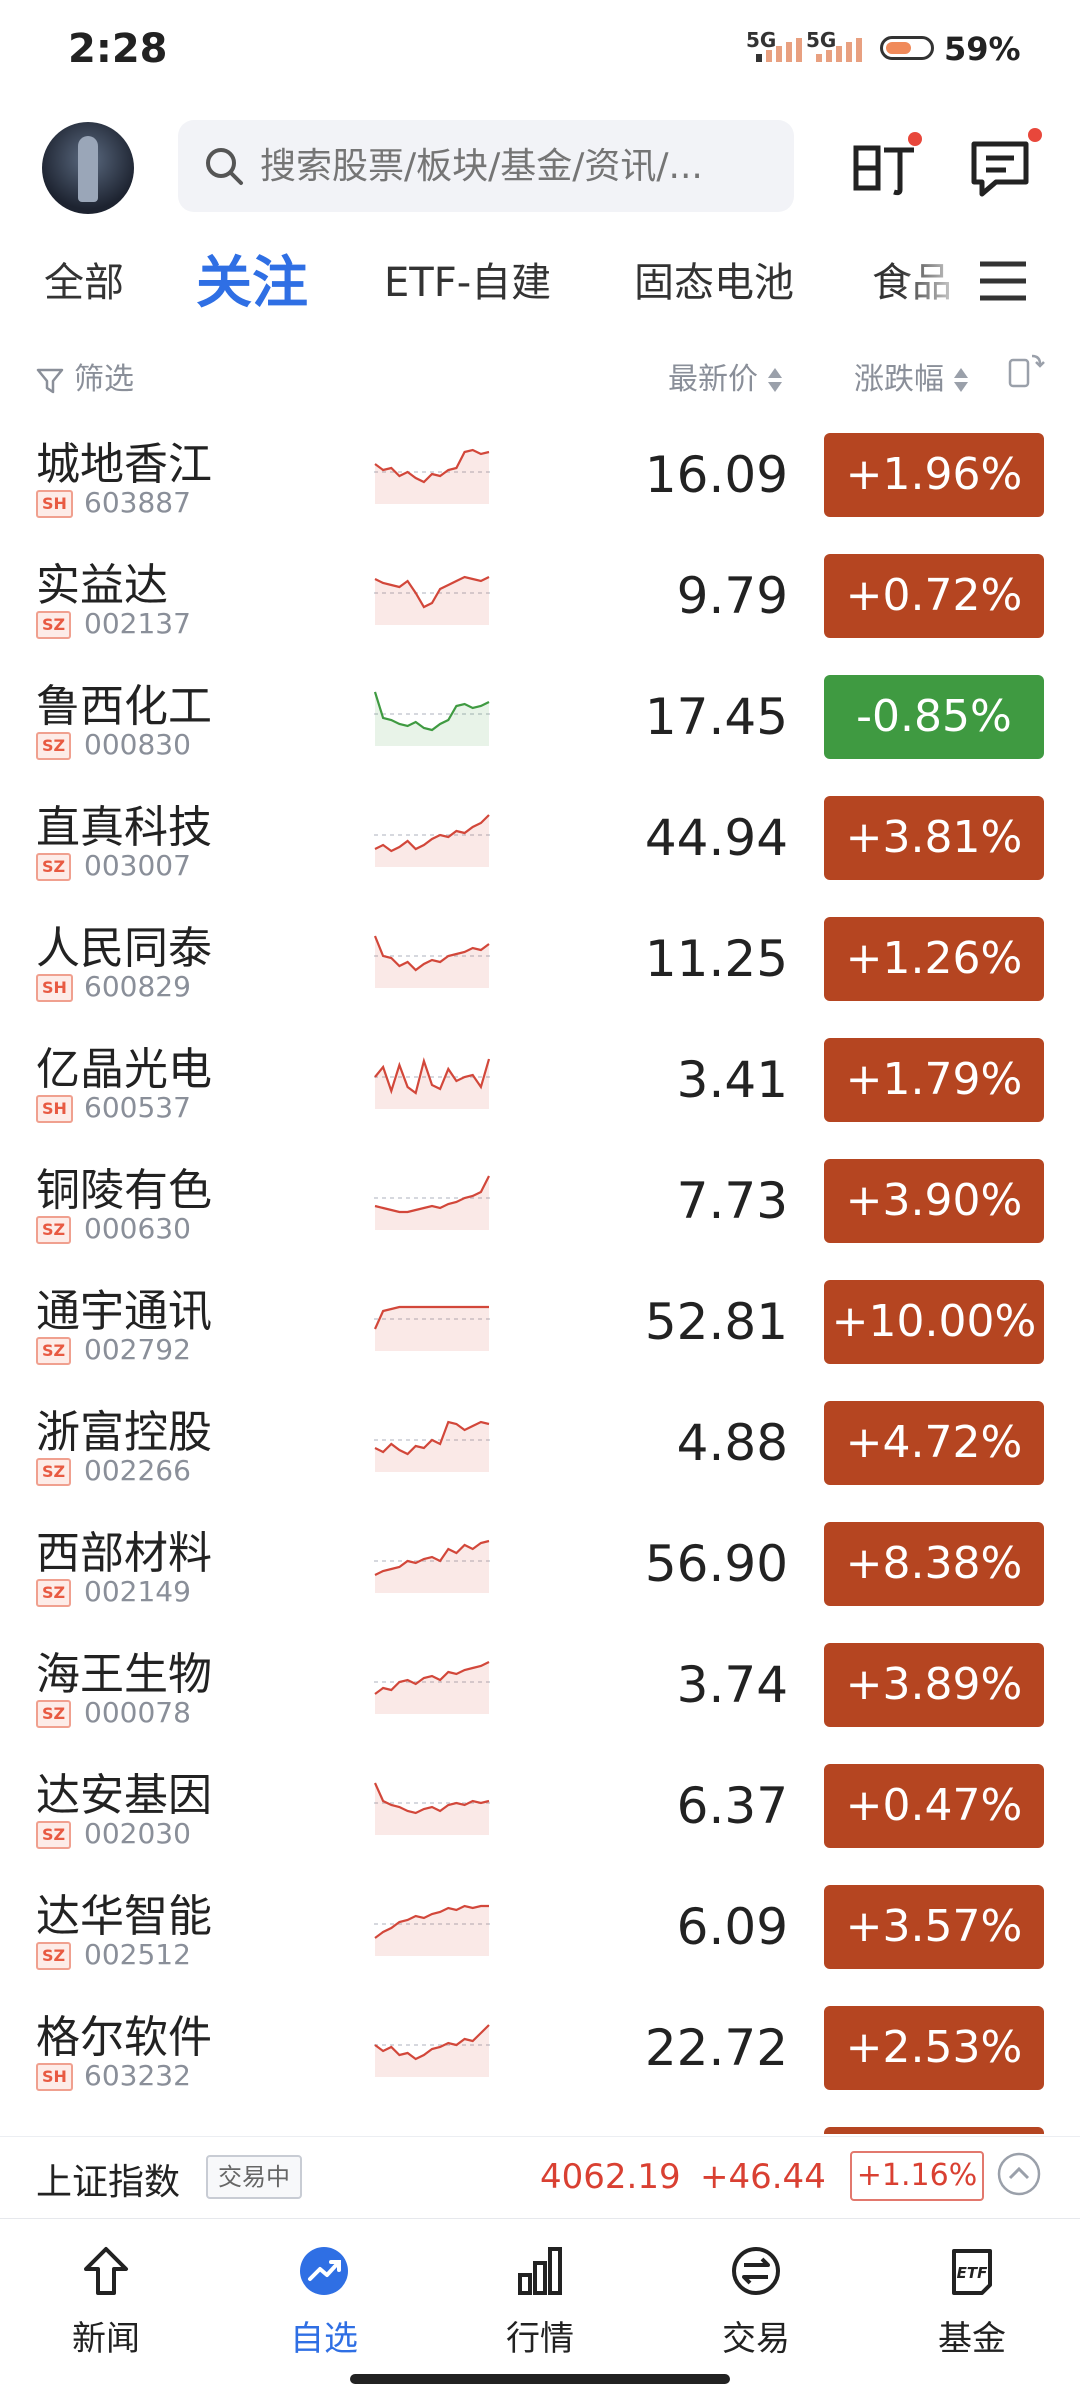 Image resolution: width=1080 pixels, height=2401 pixels. I want to click on stock-row: 通宇通讯 SZ 002792 52.81 +10.00%, so click(540, 1327).